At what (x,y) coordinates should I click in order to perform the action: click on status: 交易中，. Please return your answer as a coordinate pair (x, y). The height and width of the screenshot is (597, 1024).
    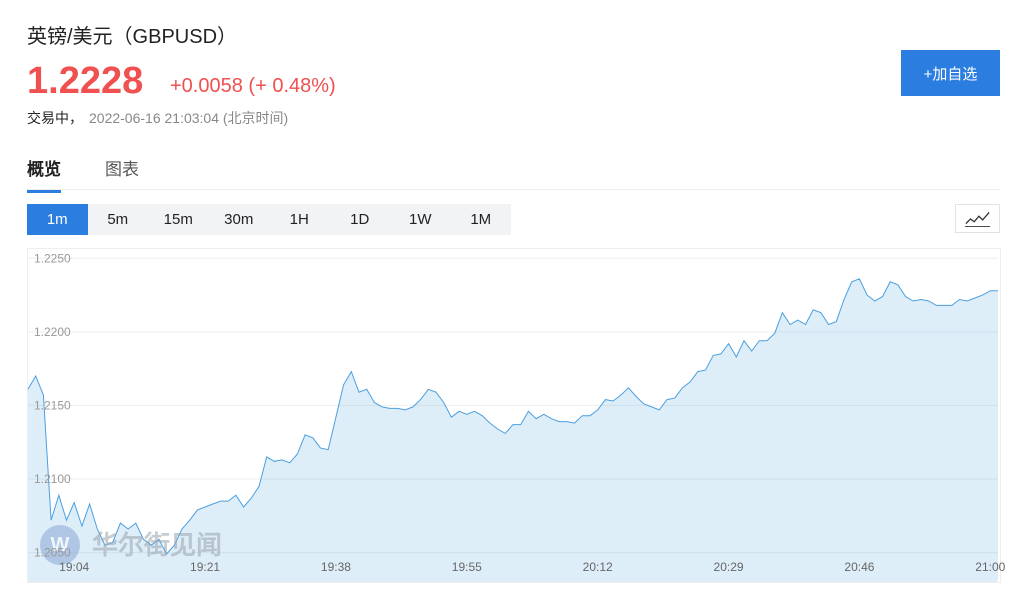
    Looking at the image, I should click on (55, 118).